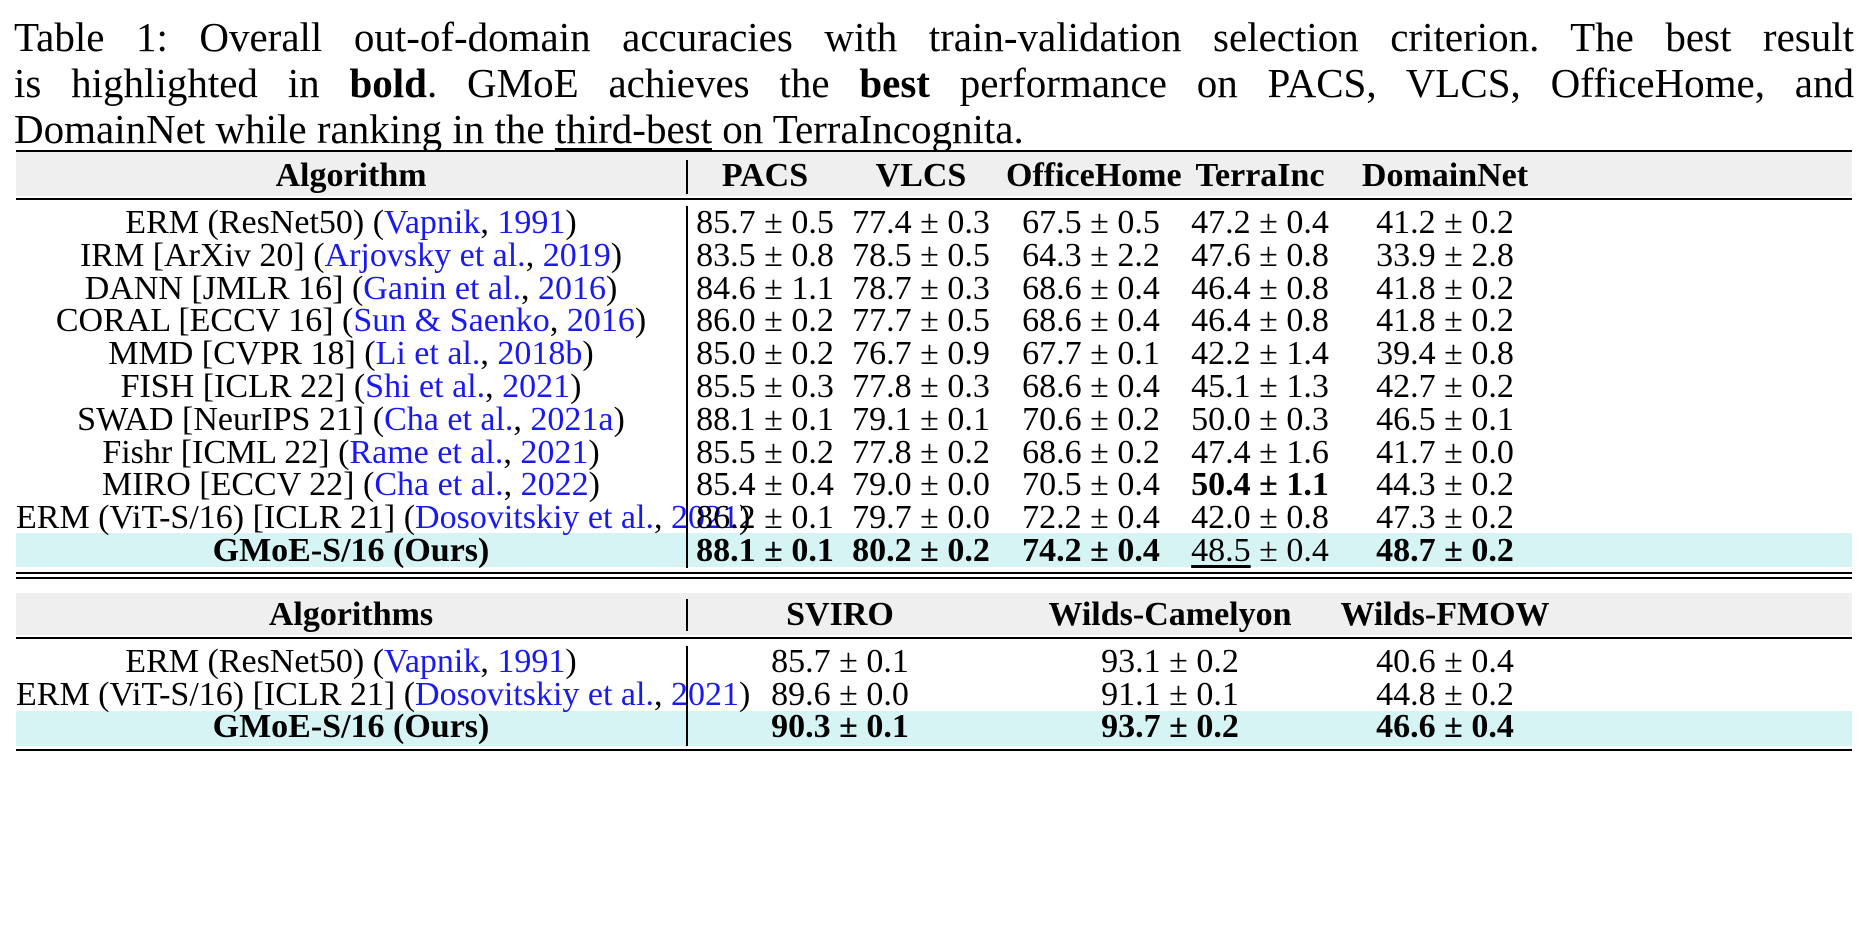  Describe the element at coordinates (1445, 661) in the screenshot. I see `table-cell: 40.6 ± 0.4` at that location.